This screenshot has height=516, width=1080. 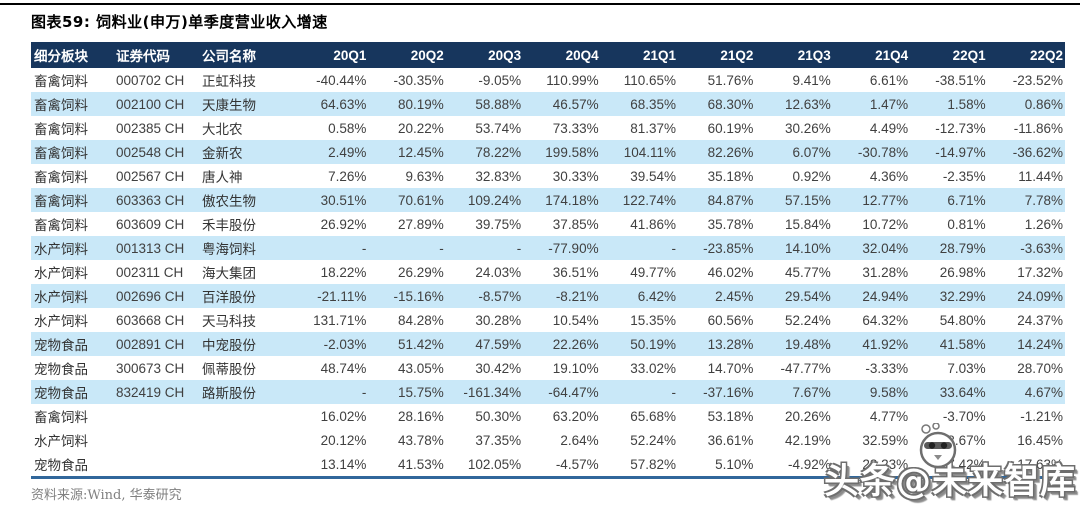 I want to click on value-cell: 43.78%, so click(x=421, y=440).